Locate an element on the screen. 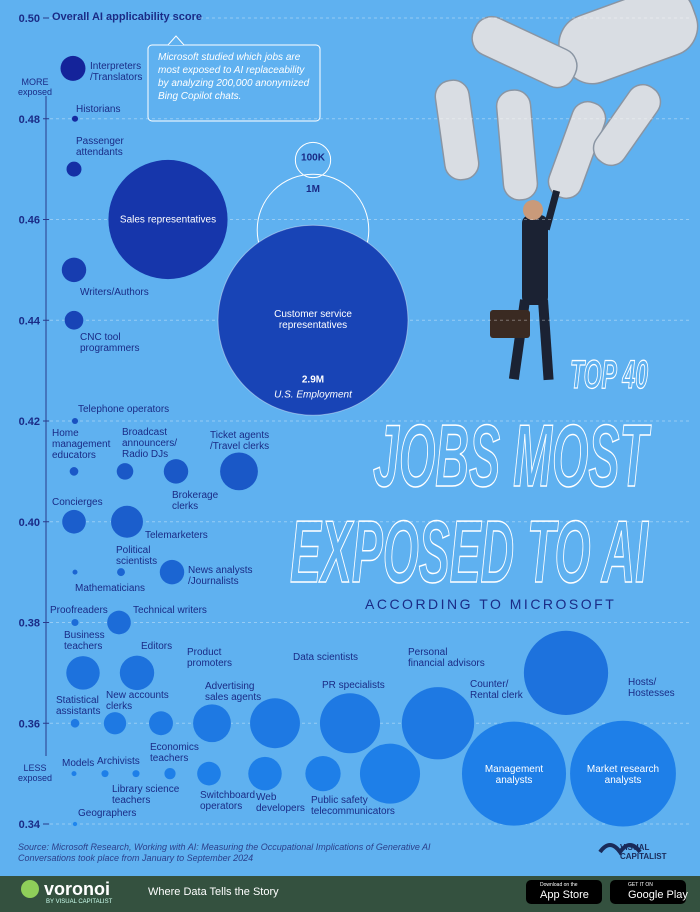  brand-by: BY VISUAL CAPITALIST is located at coordinates (79, 902).